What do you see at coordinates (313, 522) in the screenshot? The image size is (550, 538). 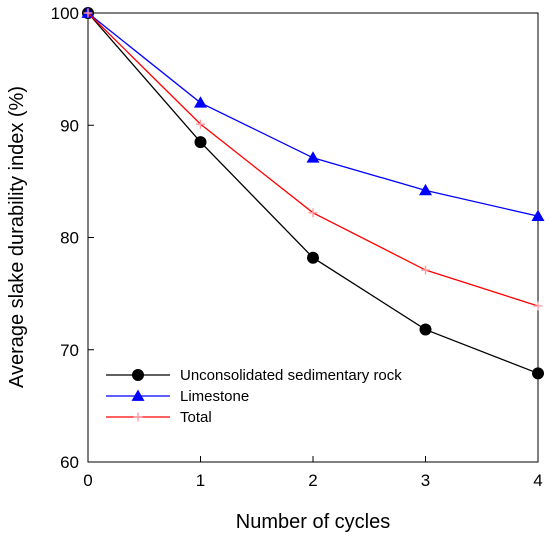 I see `x-axis-title: Number of cycles` at bounding box center [313, 522].